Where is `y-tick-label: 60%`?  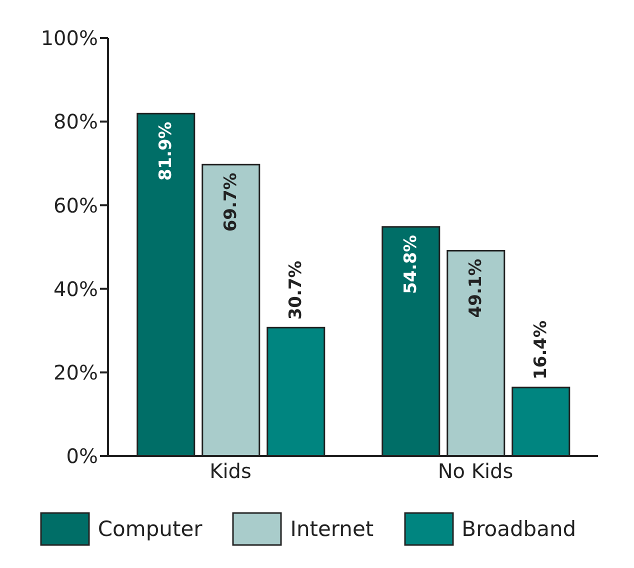 y-tick-label: 60% is located at coordinates (76, 205).